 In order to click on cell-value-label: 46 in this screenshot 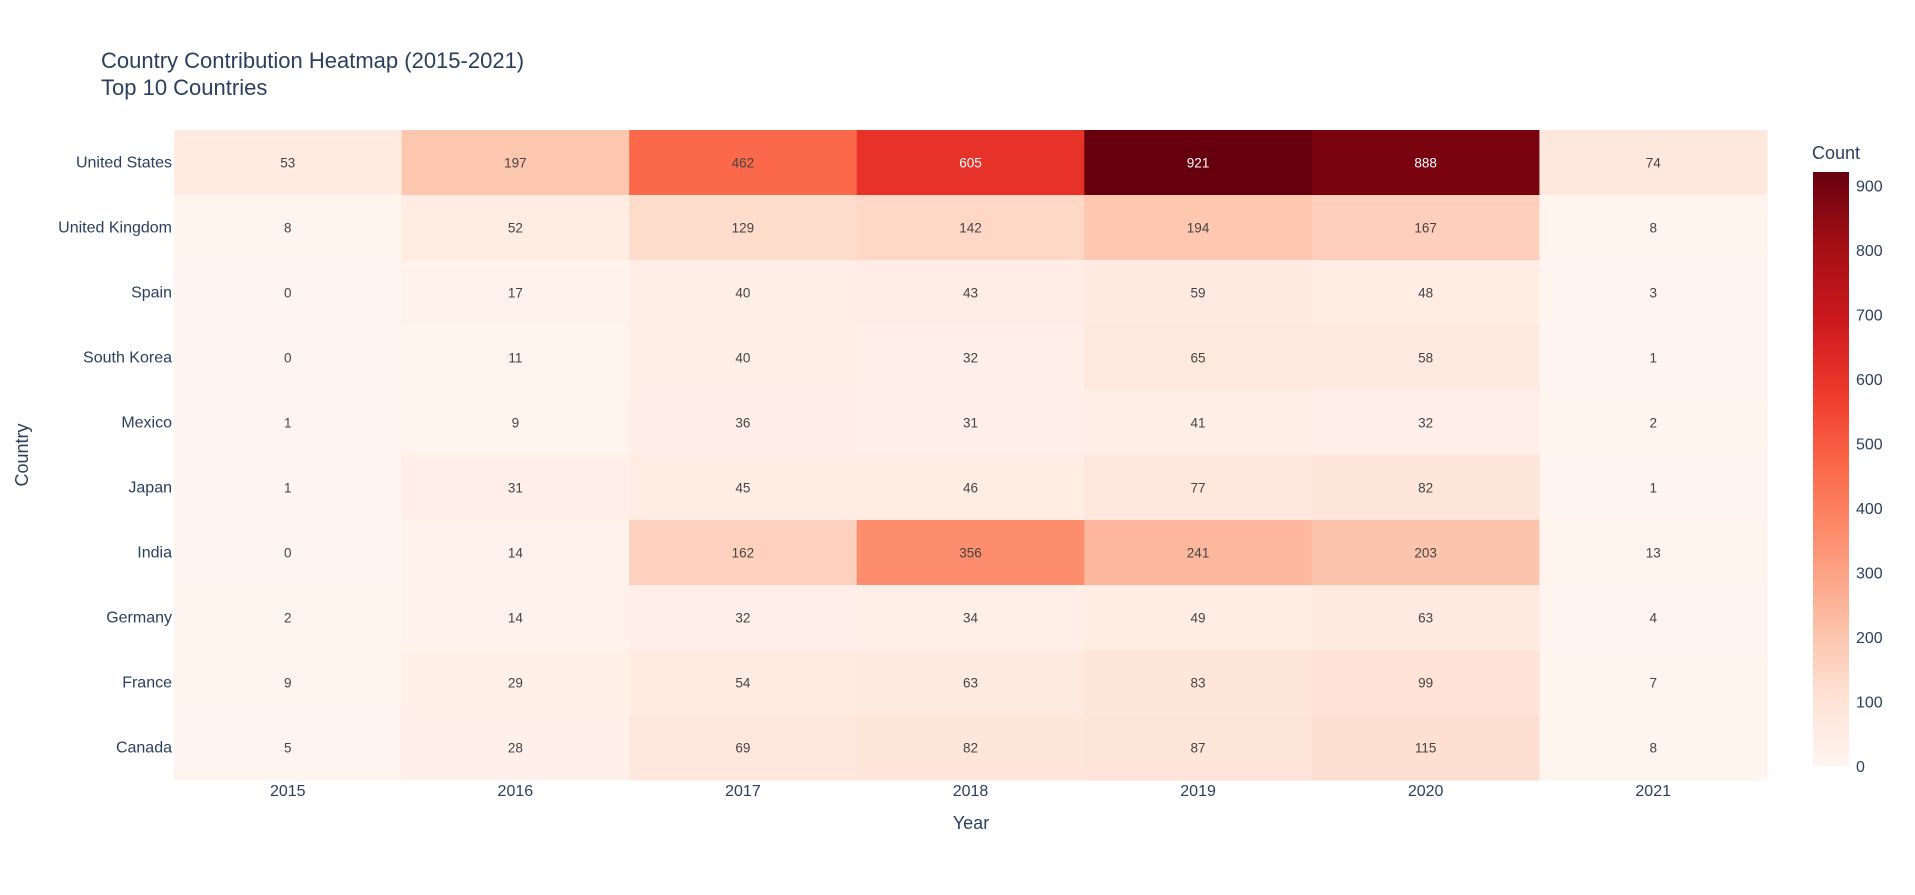, I will do `click(970, 488)`.